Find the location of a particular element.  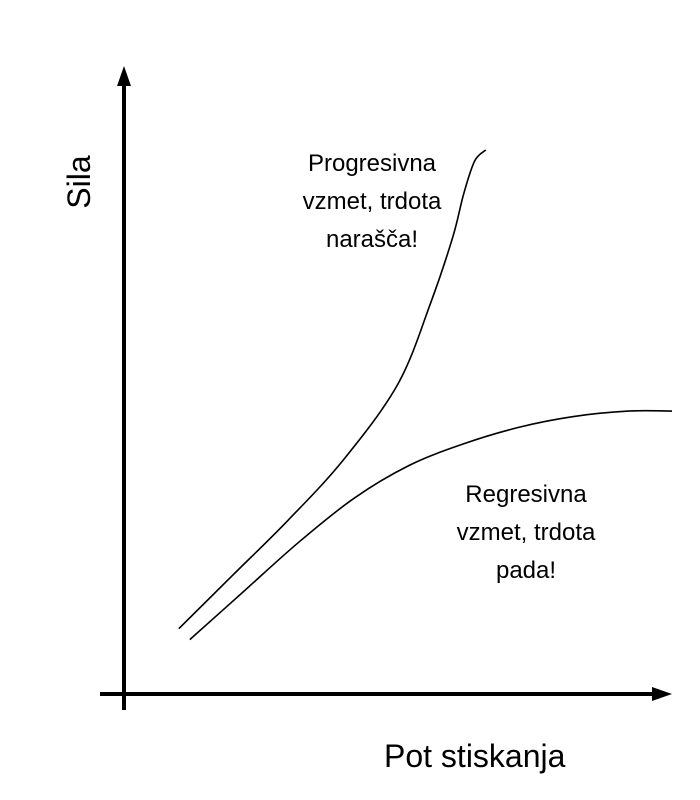

progressive-annotation-line-3: narašča! is located at coordinates (372, 239).